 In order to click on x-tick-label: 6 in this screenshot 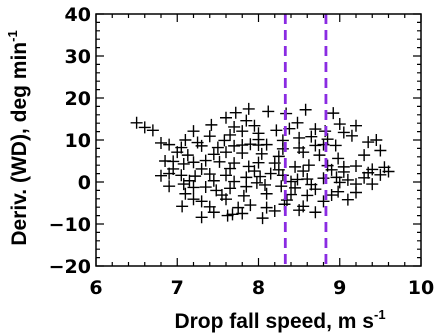, I will do `click(95, 288)`.